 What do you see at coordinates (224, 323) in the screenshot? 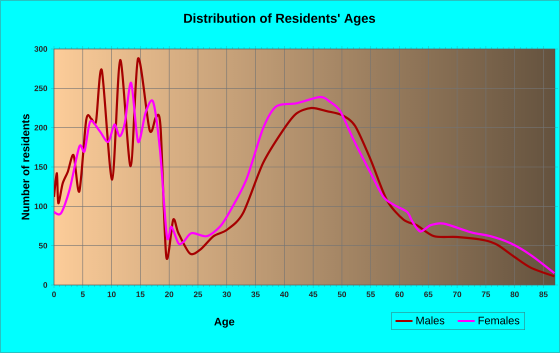
I see `x-axis-title: Age` at bounding box center [224, 323].